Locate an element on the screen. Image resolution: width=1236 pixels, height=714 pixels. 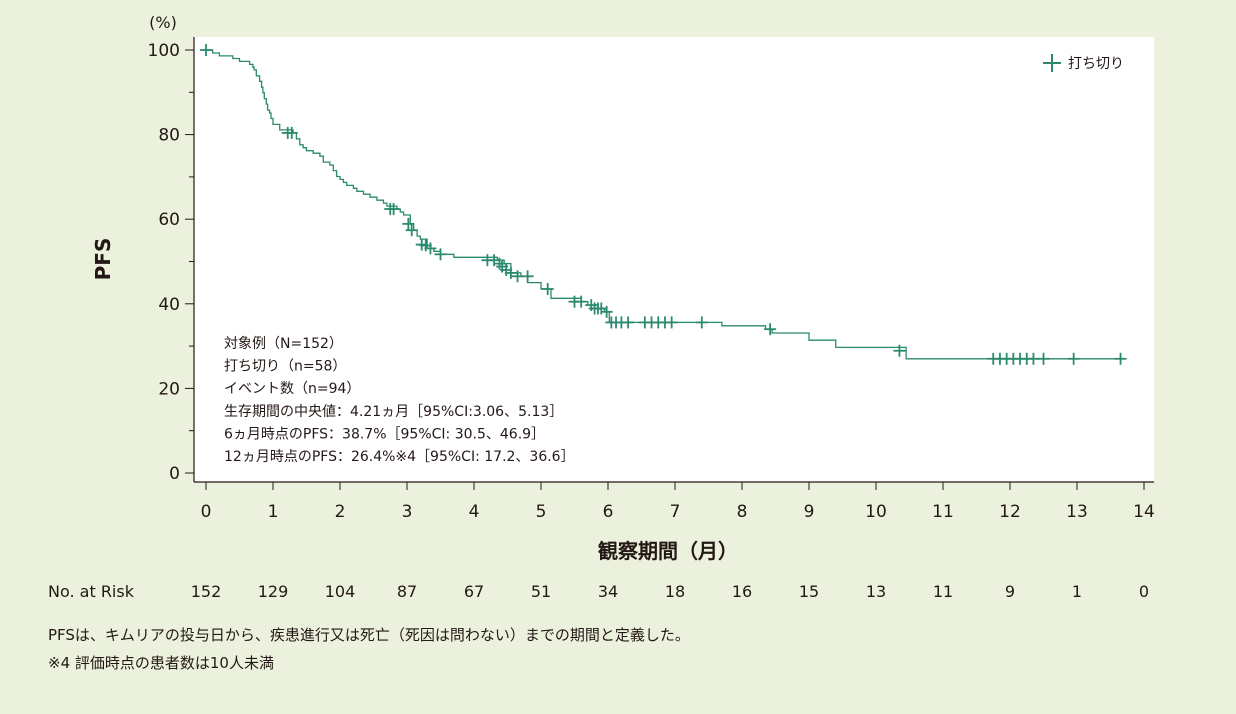
stats-line: 12ヵ月時点のPFS：26.4%※4［95%CI: 17.2、36.6］ is located at coordinates (399, 457).